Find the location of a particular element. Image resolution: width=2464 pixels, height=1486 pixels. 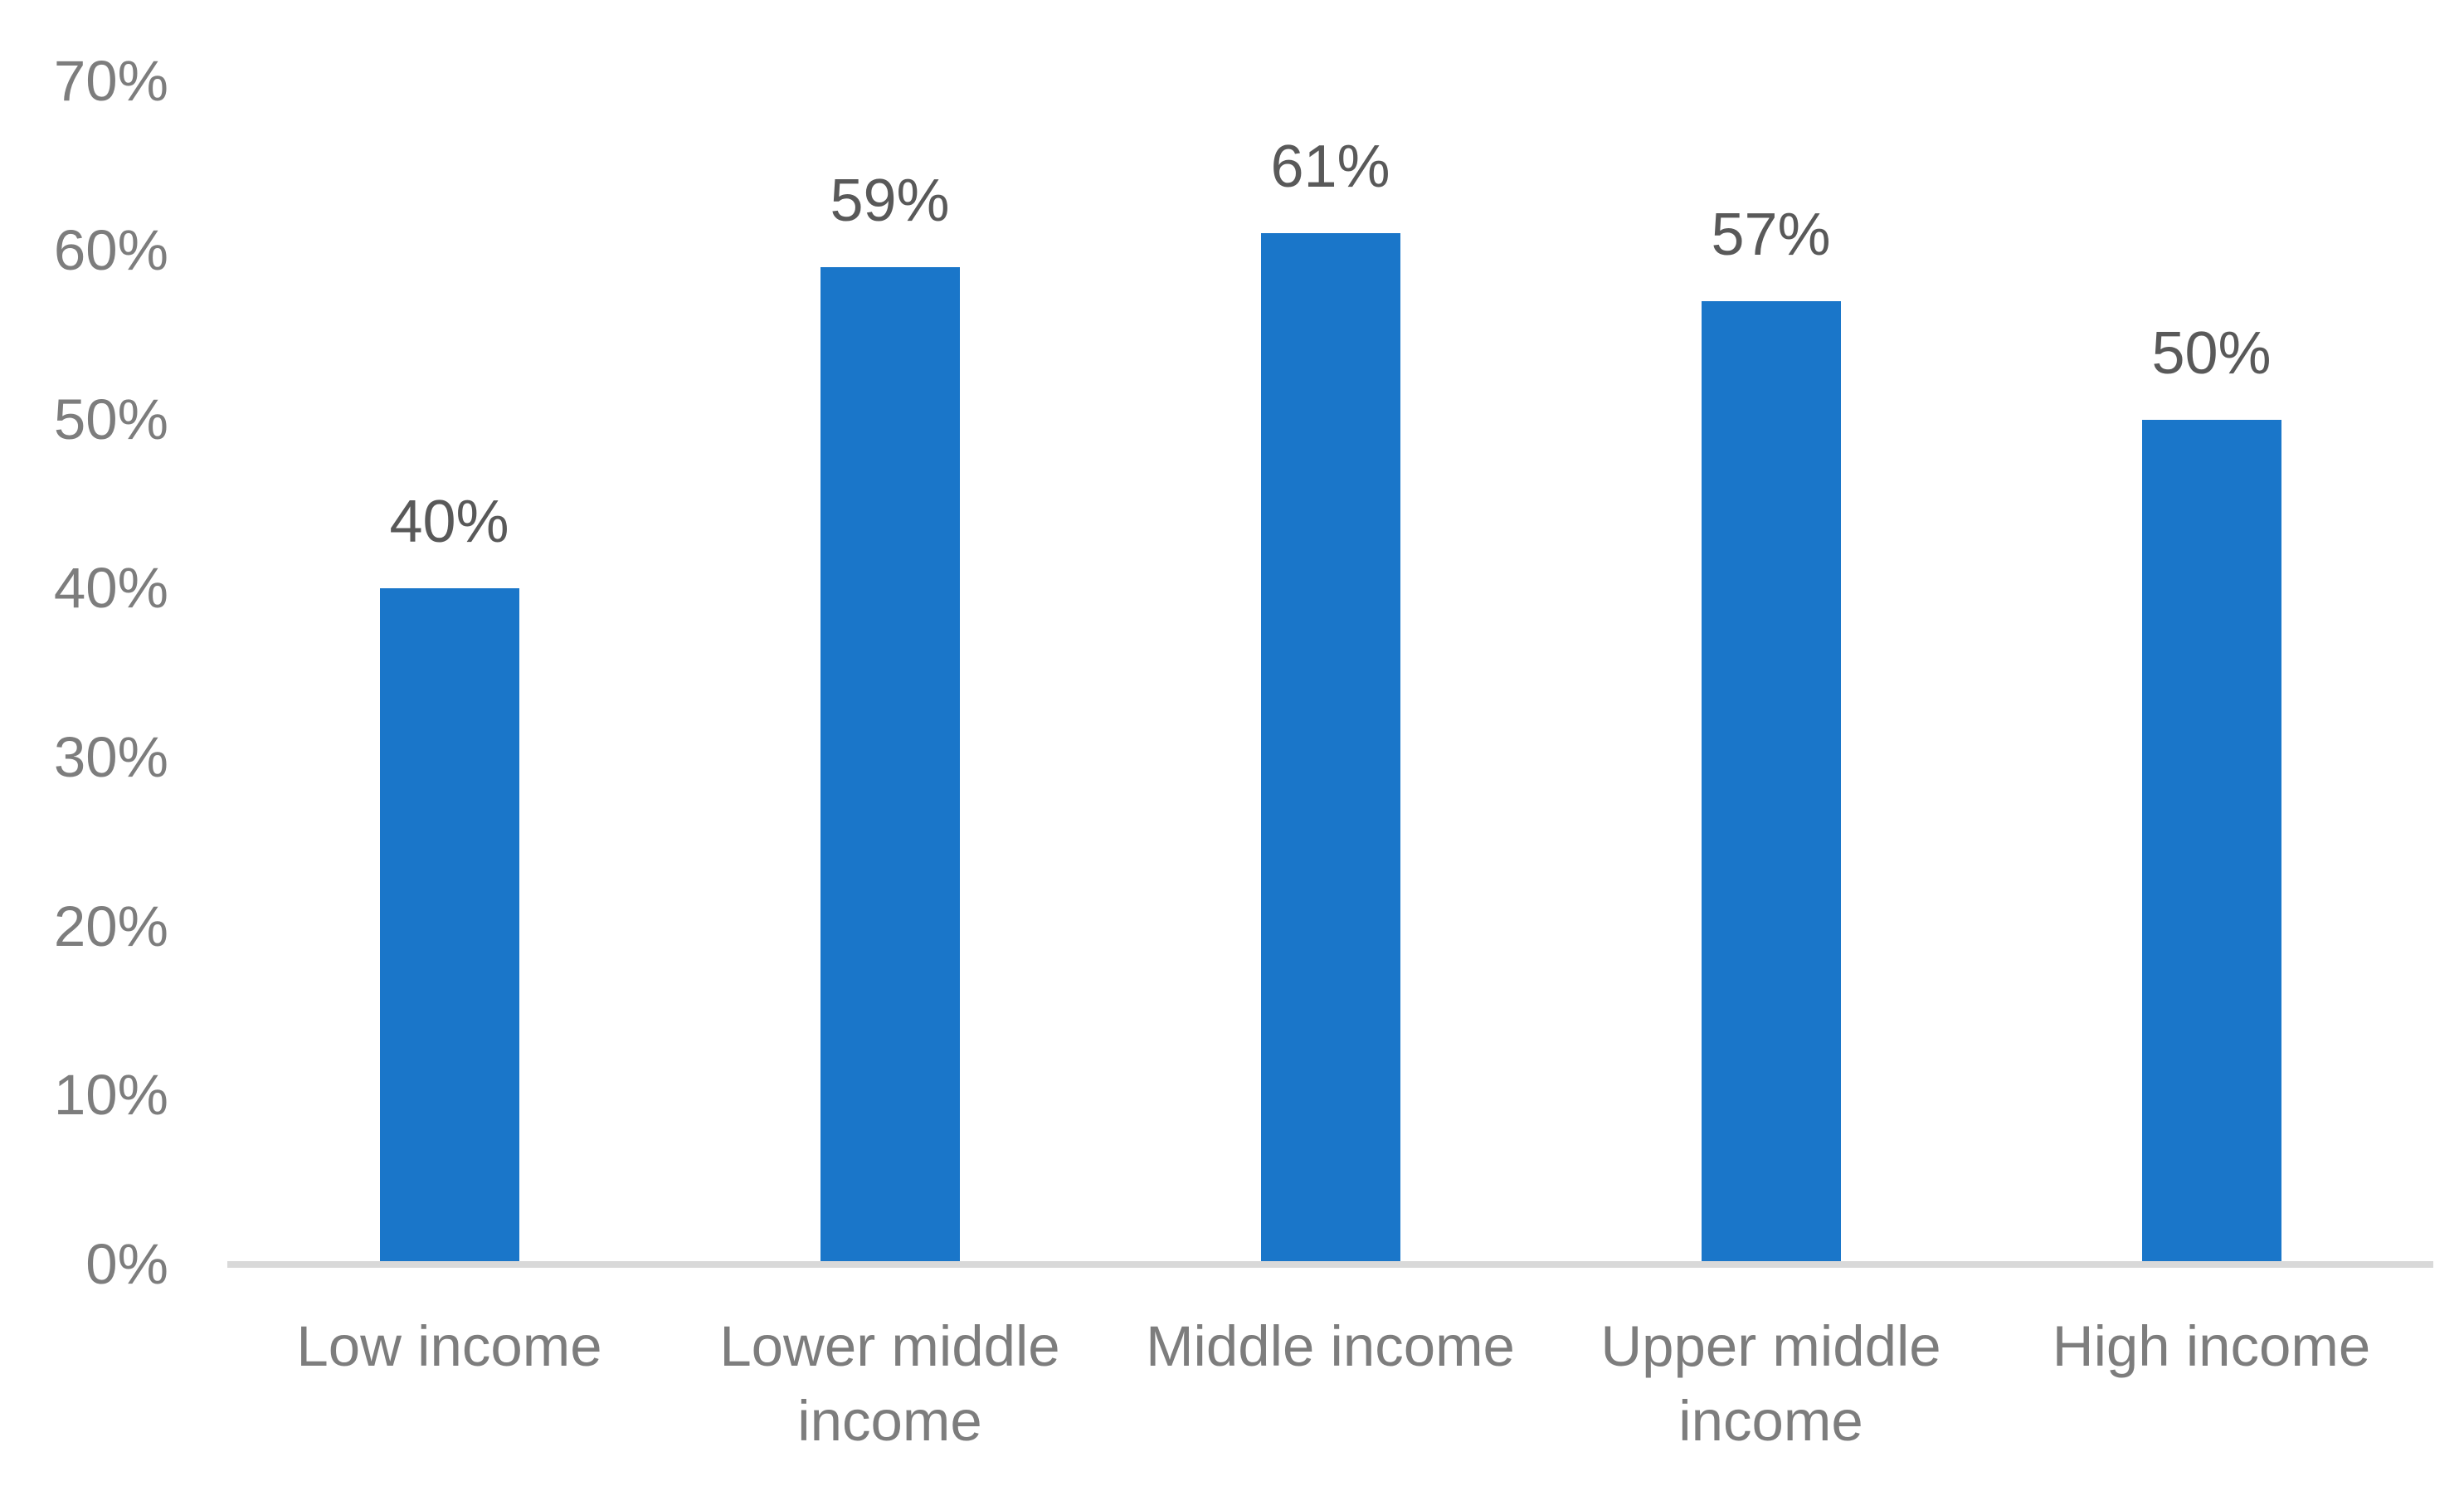

data-label: 57% is located at coordinates (1771, 235).